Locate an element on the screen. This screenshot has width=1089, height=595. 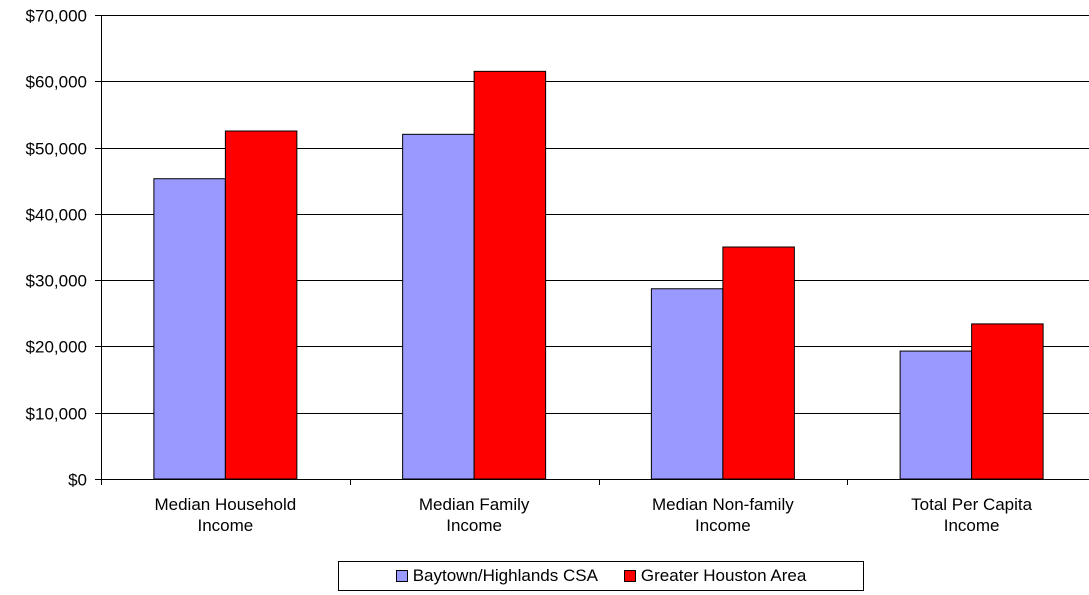
legend-item-baytown: Baytown/Highlands CSA is located at coordinates (496, 576).